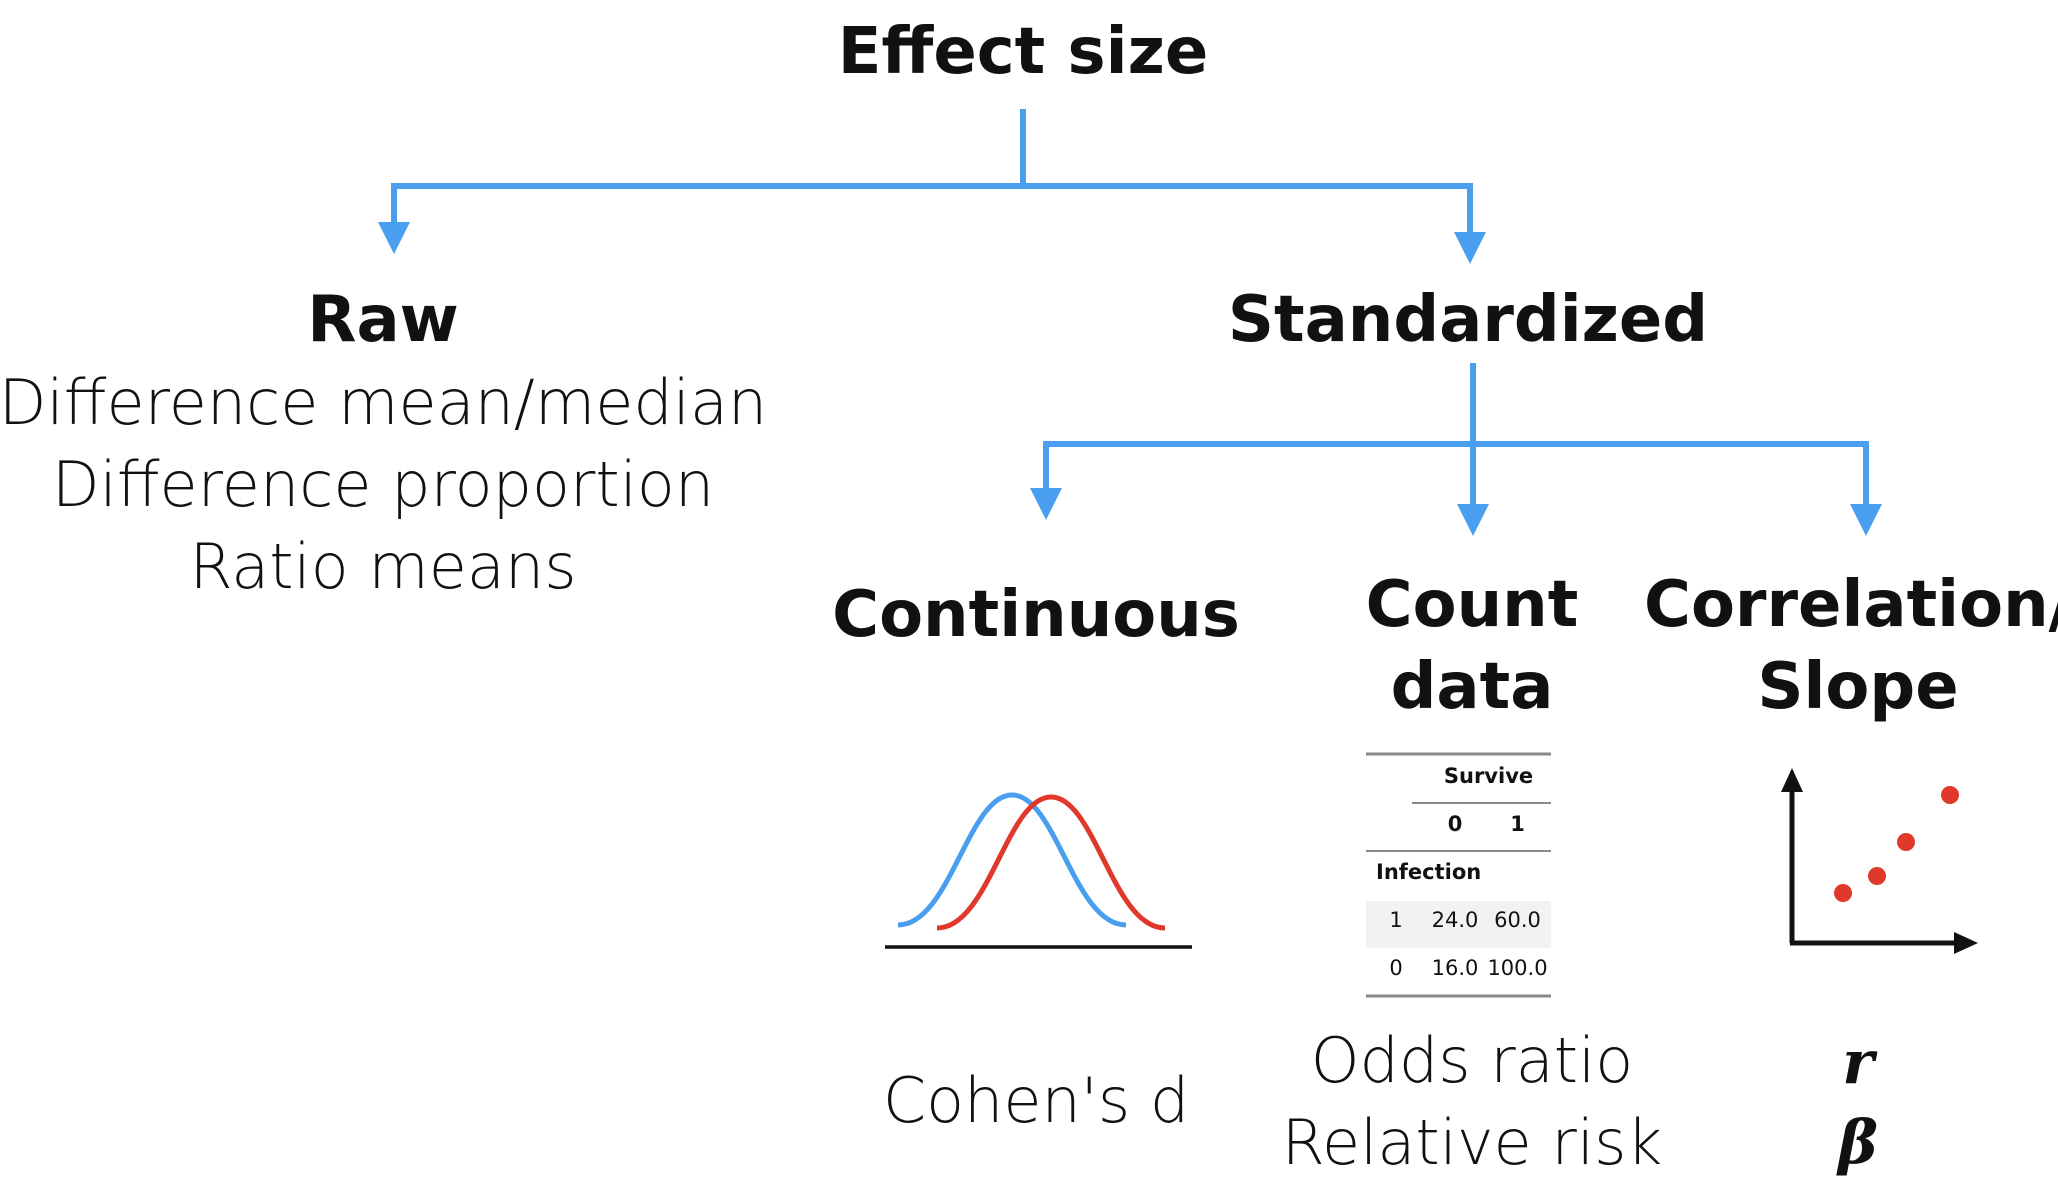  Describe the element at coordinates (1455, 968) in the screenshot. I see `table-cell: 16.0` at that location.